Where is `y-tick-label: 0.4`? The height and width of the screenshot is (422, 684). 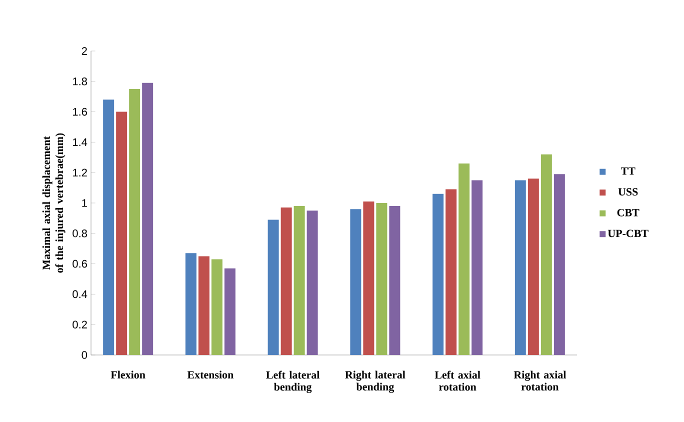
y-tick-label: 0.4 is located at coordinates (80, 294).